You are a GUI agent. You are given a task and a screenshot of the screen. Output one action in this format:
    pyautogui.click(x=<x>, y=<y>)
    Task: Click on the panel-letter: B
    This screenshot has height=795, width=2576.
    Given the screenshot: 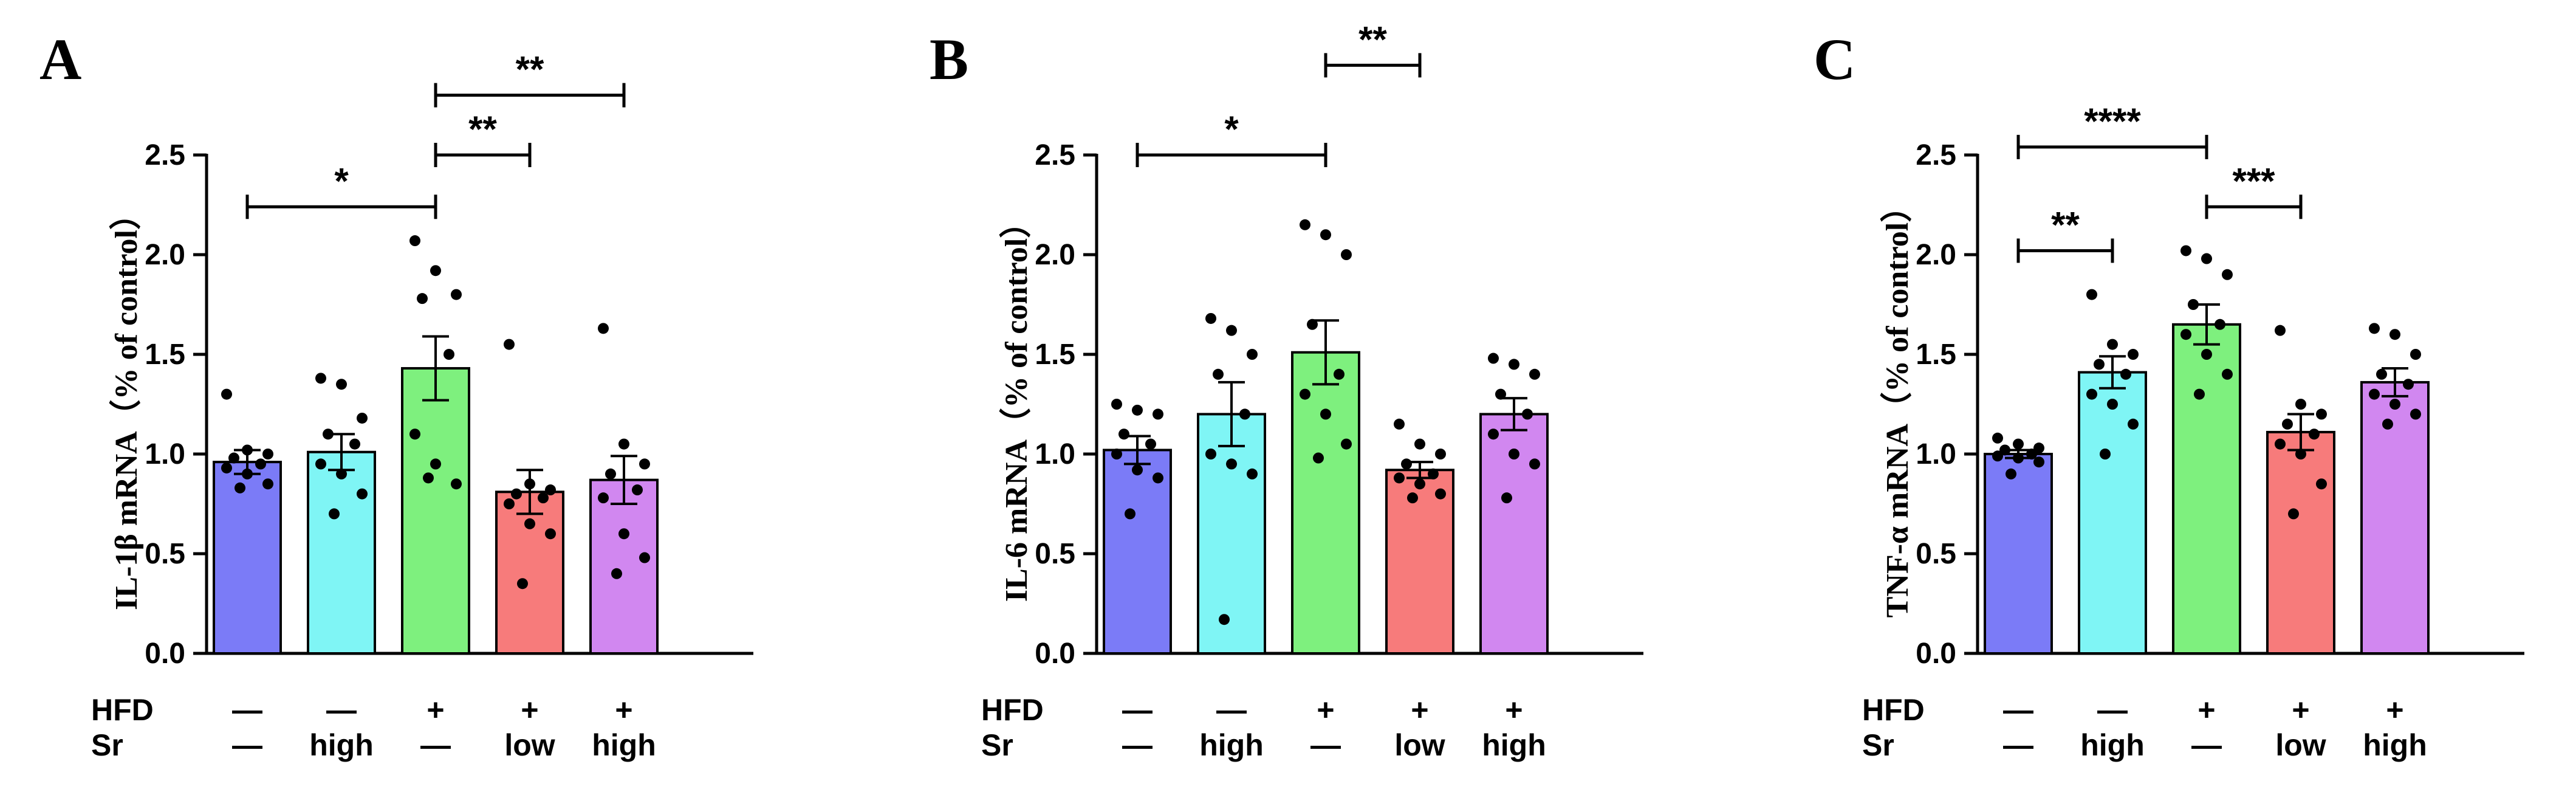 What is the action you would take?
    pyautogui.click(x=949, y=59)
    